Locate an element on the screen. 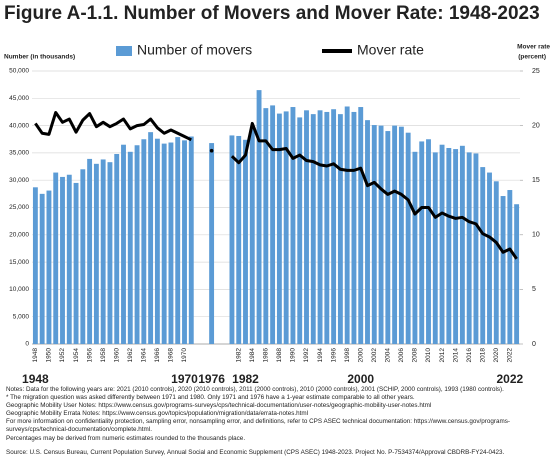 The image size is (555, 463). y-tick-label: 15,000 is located at coordinates (19, 262).